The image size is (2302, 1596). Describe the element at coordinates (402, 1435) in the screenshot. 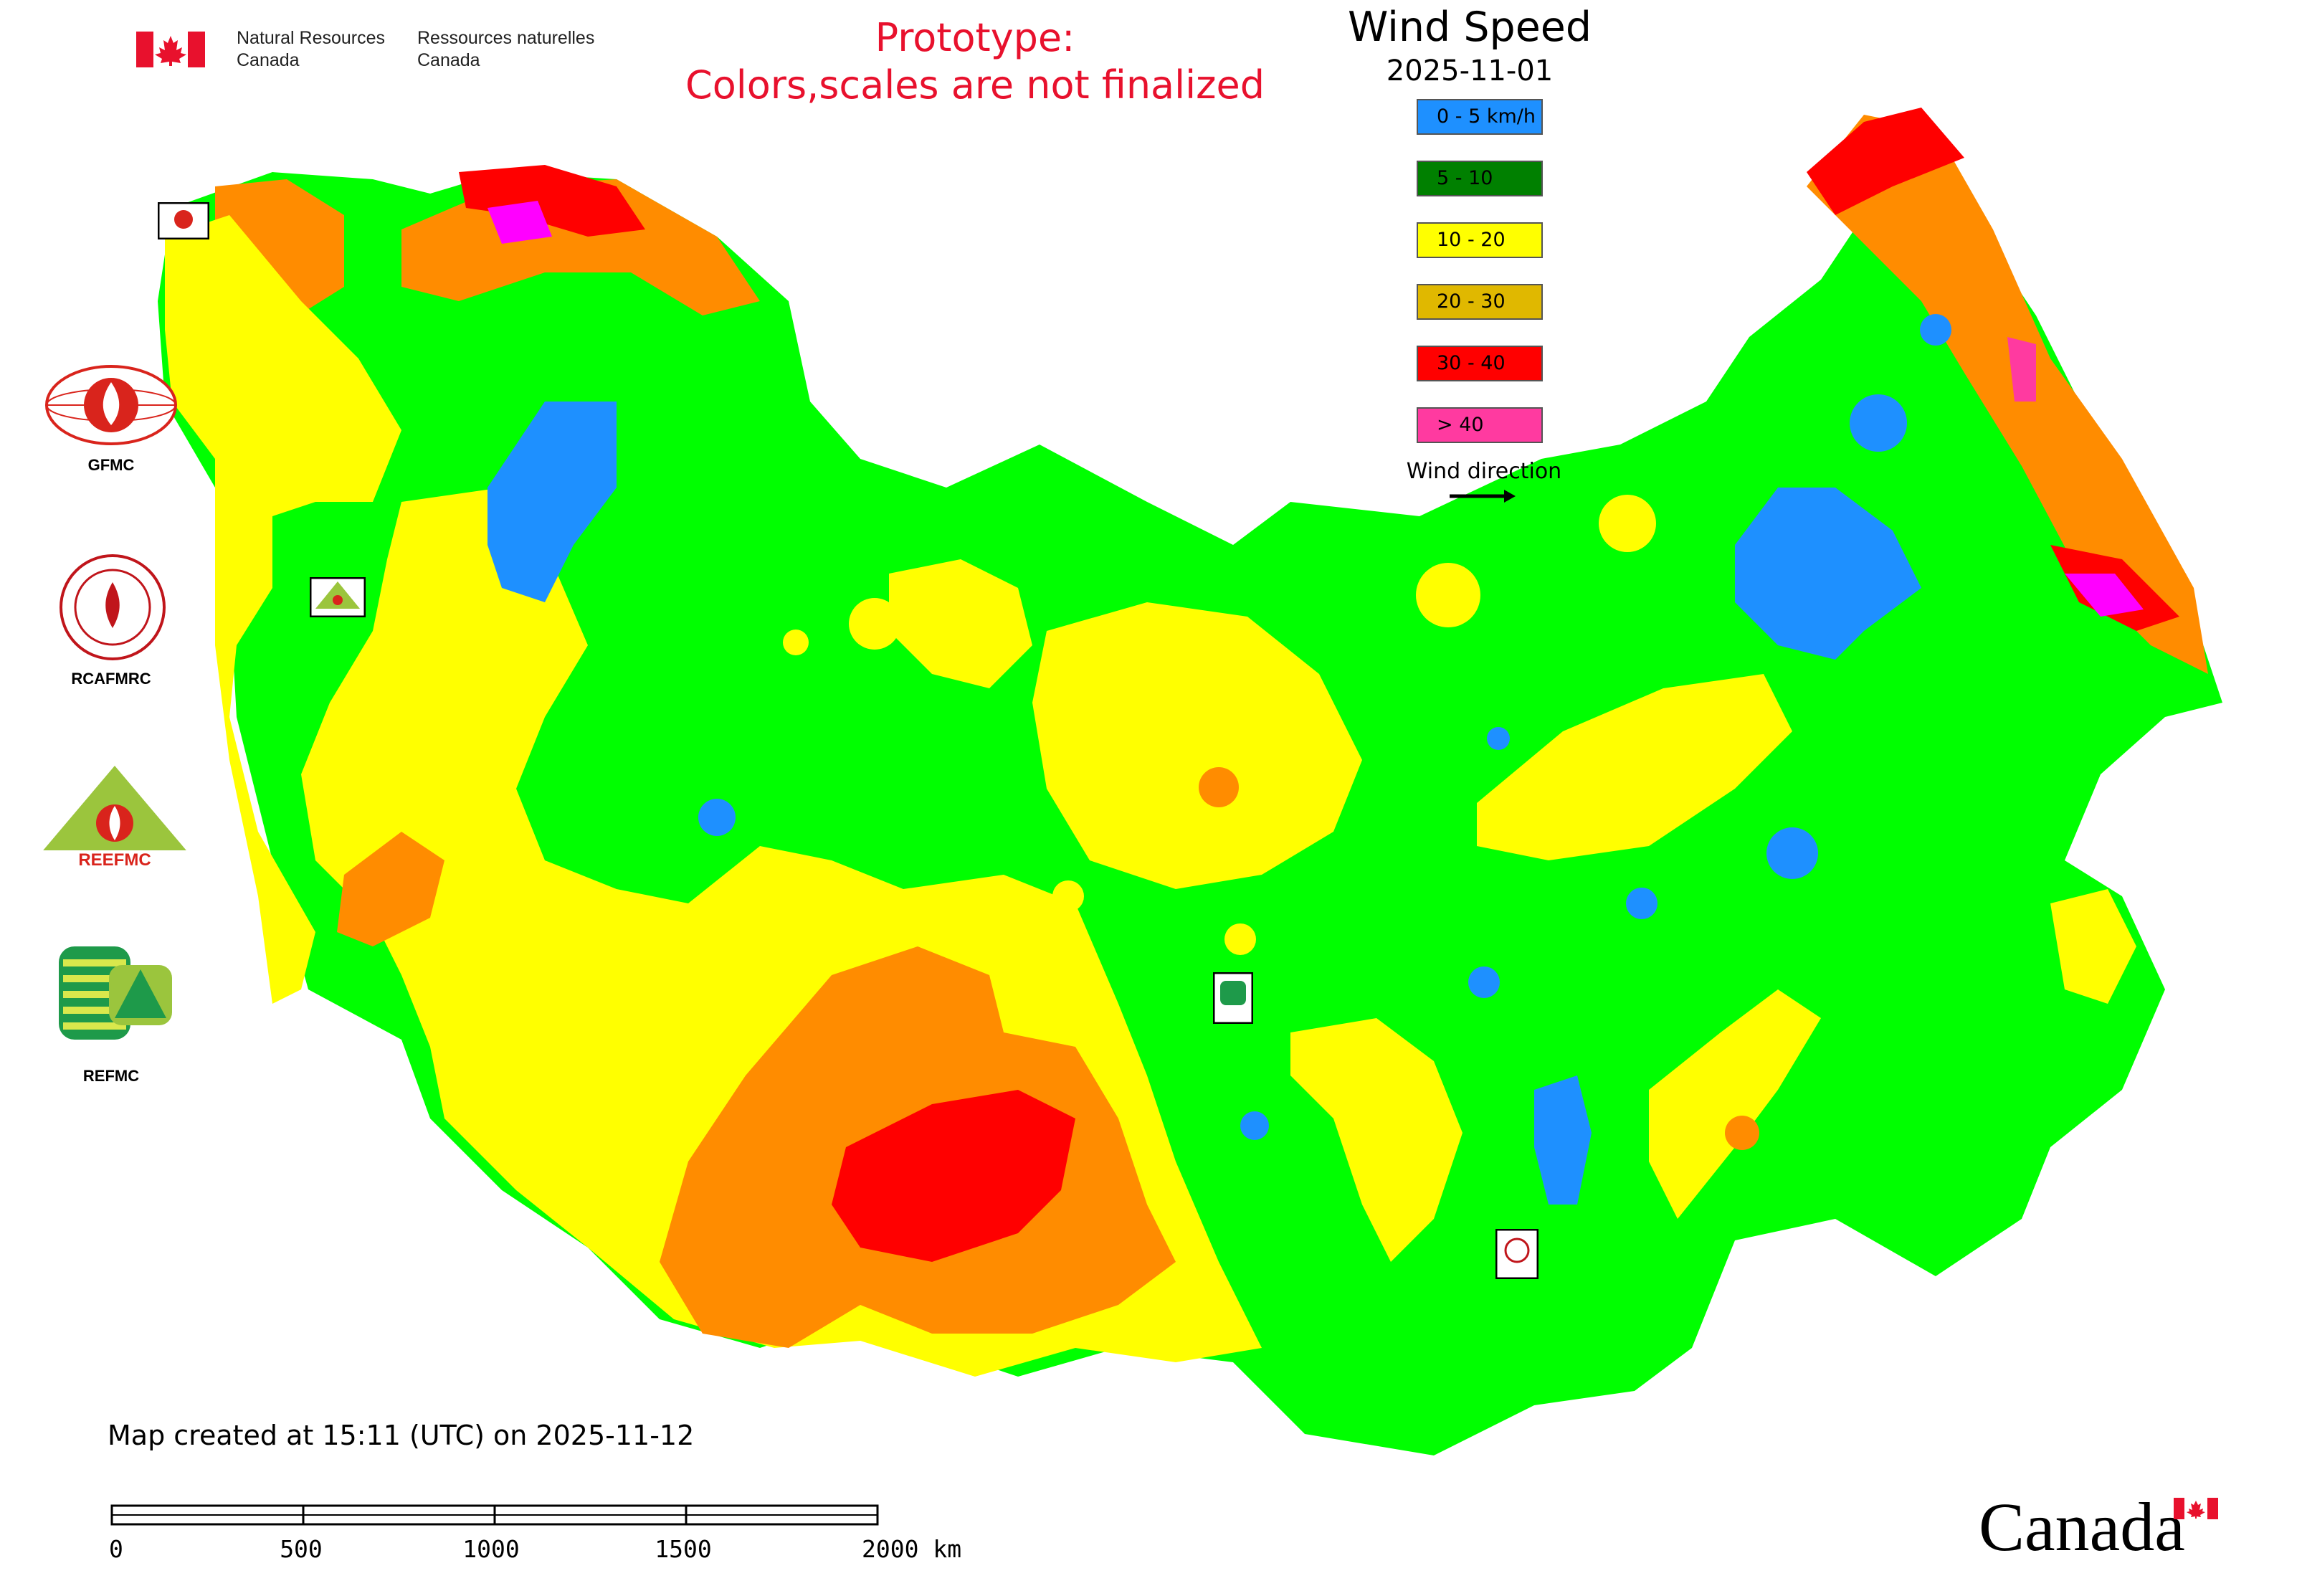

I see `map-created-timestamp: Map created at 15:11 (UTC) on 2025-11-12` at that location.